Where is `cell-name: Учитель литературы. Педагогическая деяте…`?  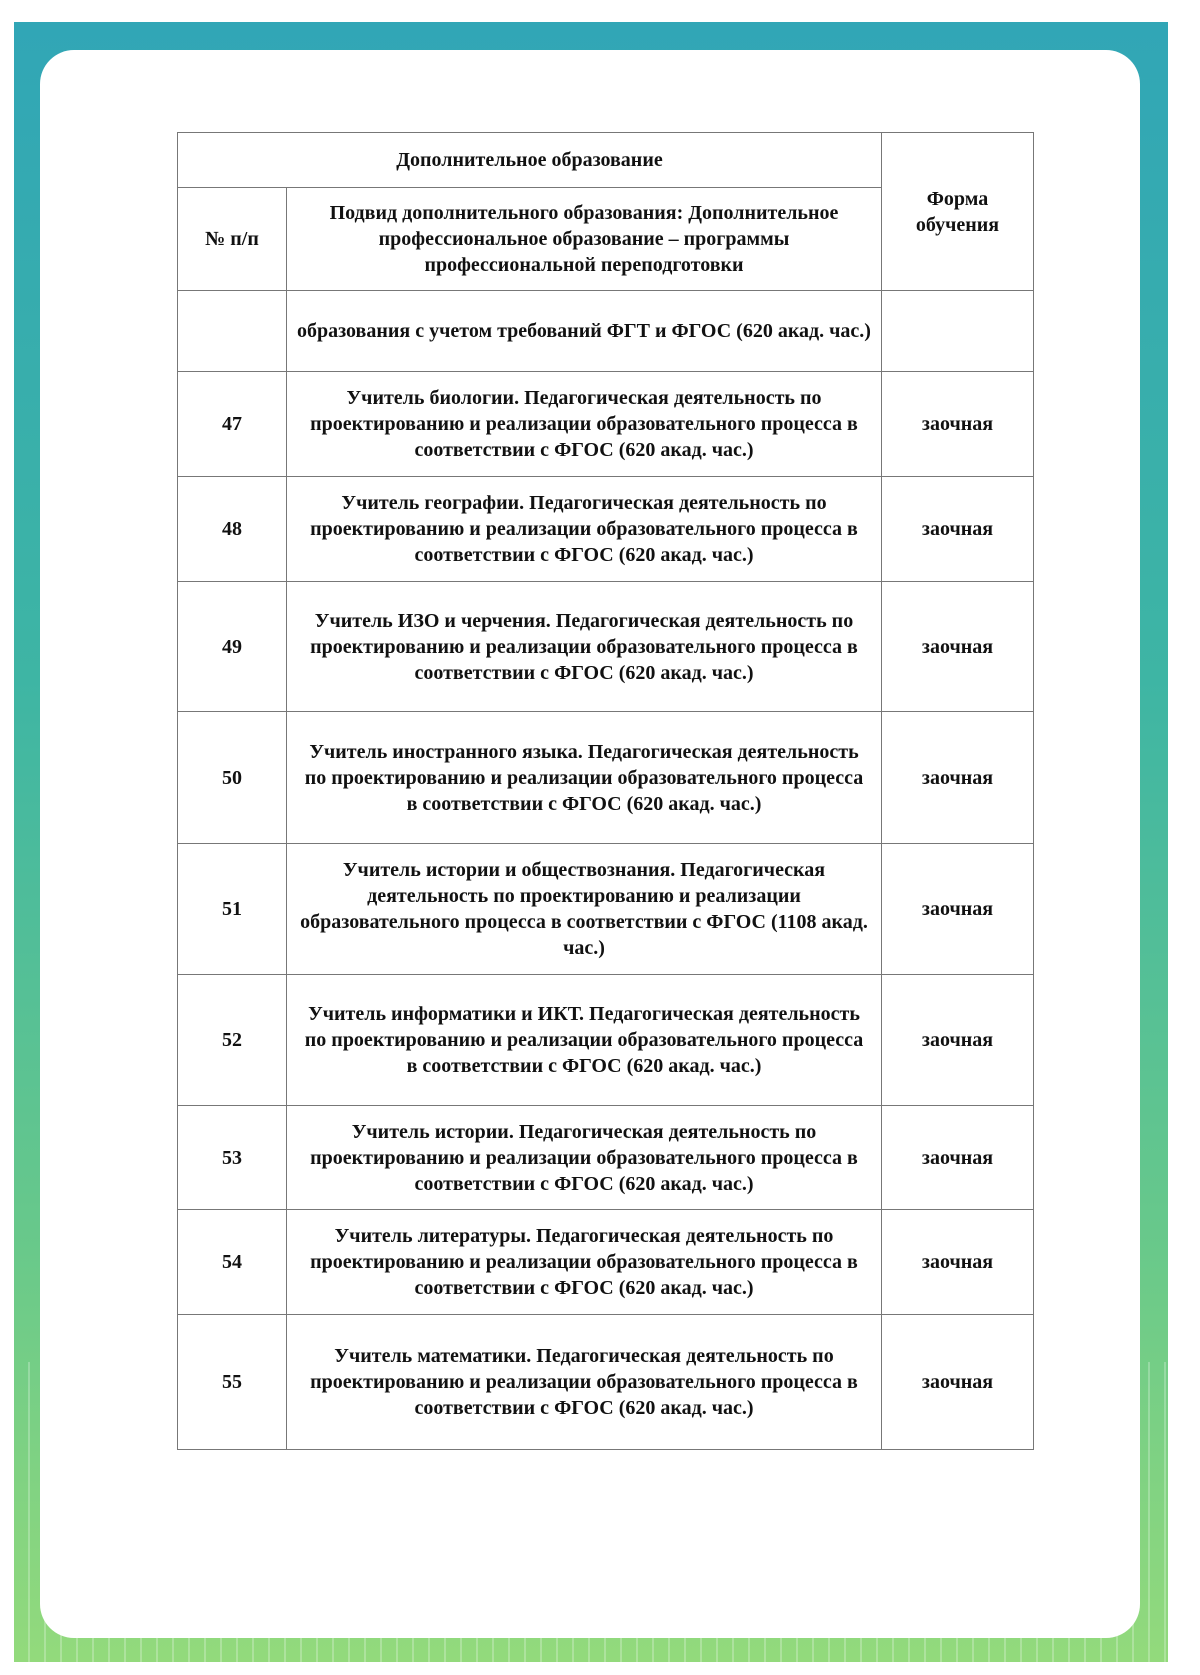 cell-name: Учитель литературы. Педагогическая деяте… is located at coordinates (584, 1262).